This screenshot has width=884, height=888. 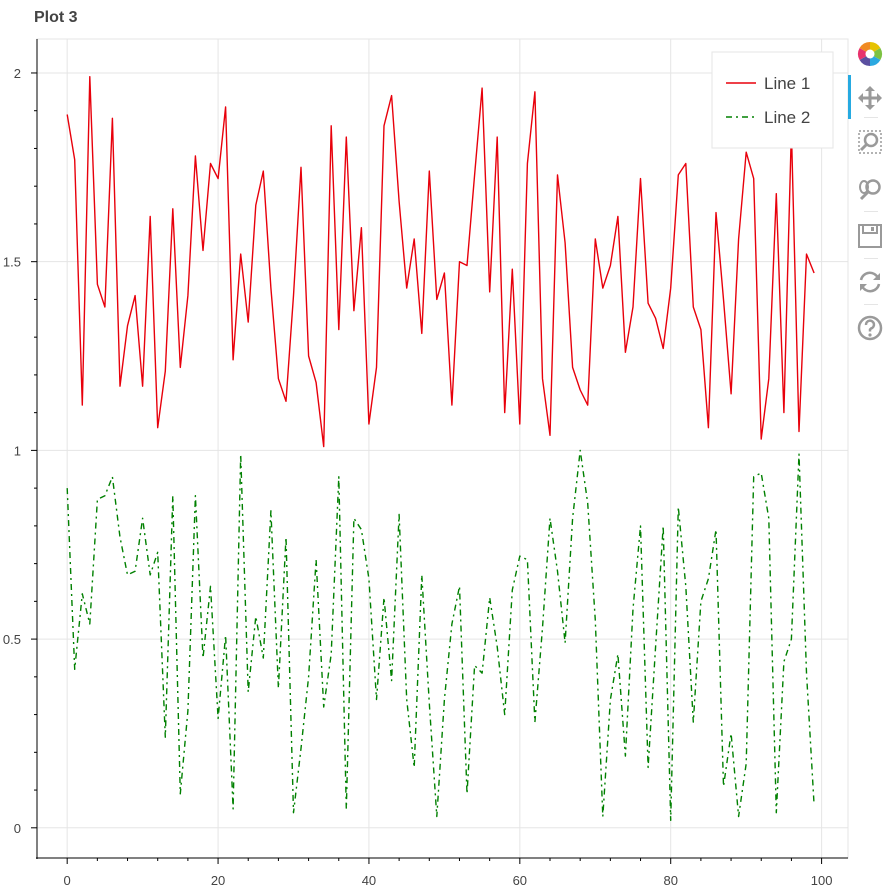 I want to click on x-tick-label: 80, so click(x=670, y=880).